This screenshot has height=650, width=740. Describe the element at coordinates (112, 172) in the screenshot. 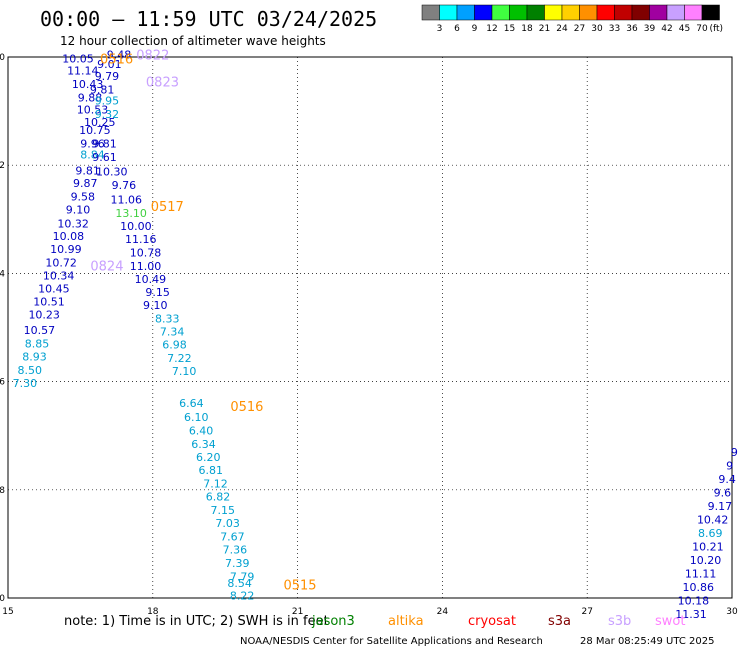

I see `swh-value-label: 10.30` at that location.